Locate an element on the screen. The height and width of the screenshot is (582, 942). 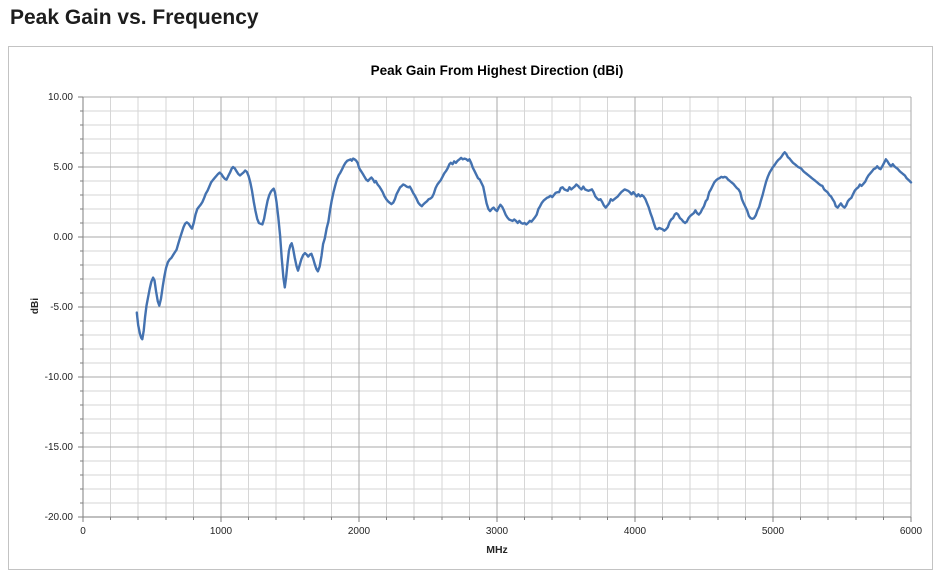
x-tick-label: 2000 is located at coordinates (359, 531).